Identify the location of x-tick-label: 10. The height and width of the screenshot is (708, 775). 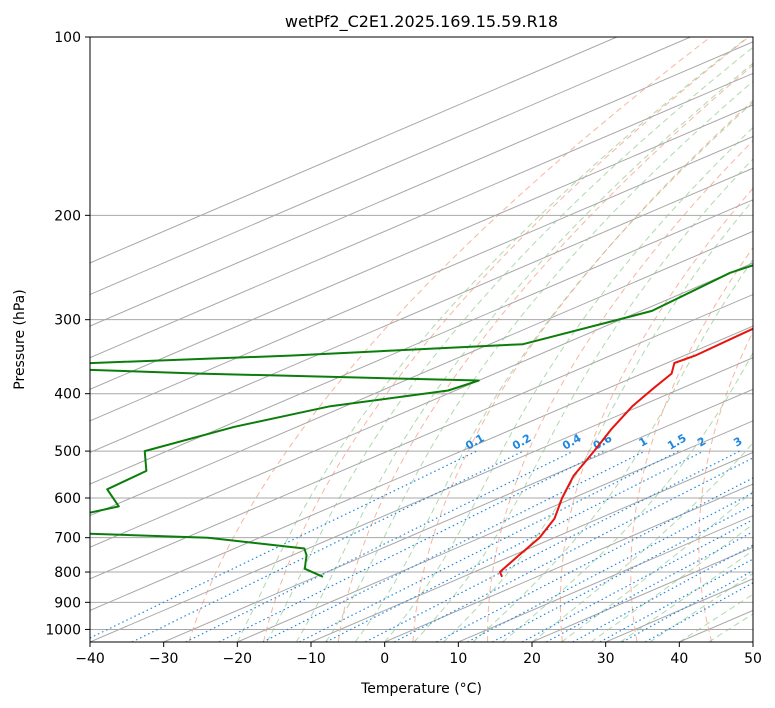
(458, 659).